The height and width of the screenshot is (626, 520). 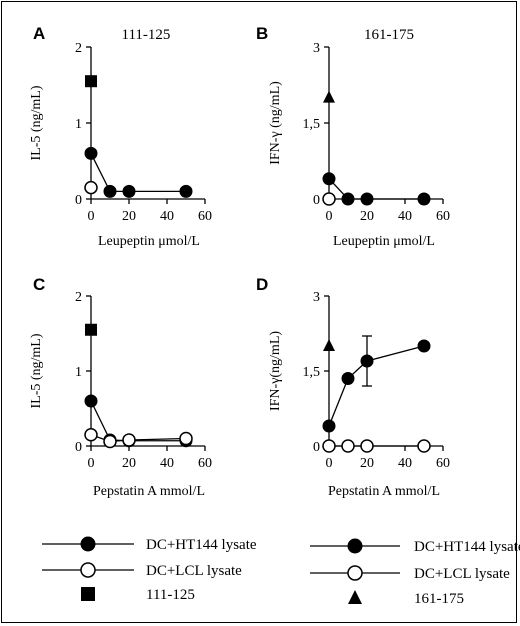 What do you see at coordinates (149, 241) in the screenshot?
I see `x-axis-label: Leupeptin μmol/L` at bounding box center [149, 241].